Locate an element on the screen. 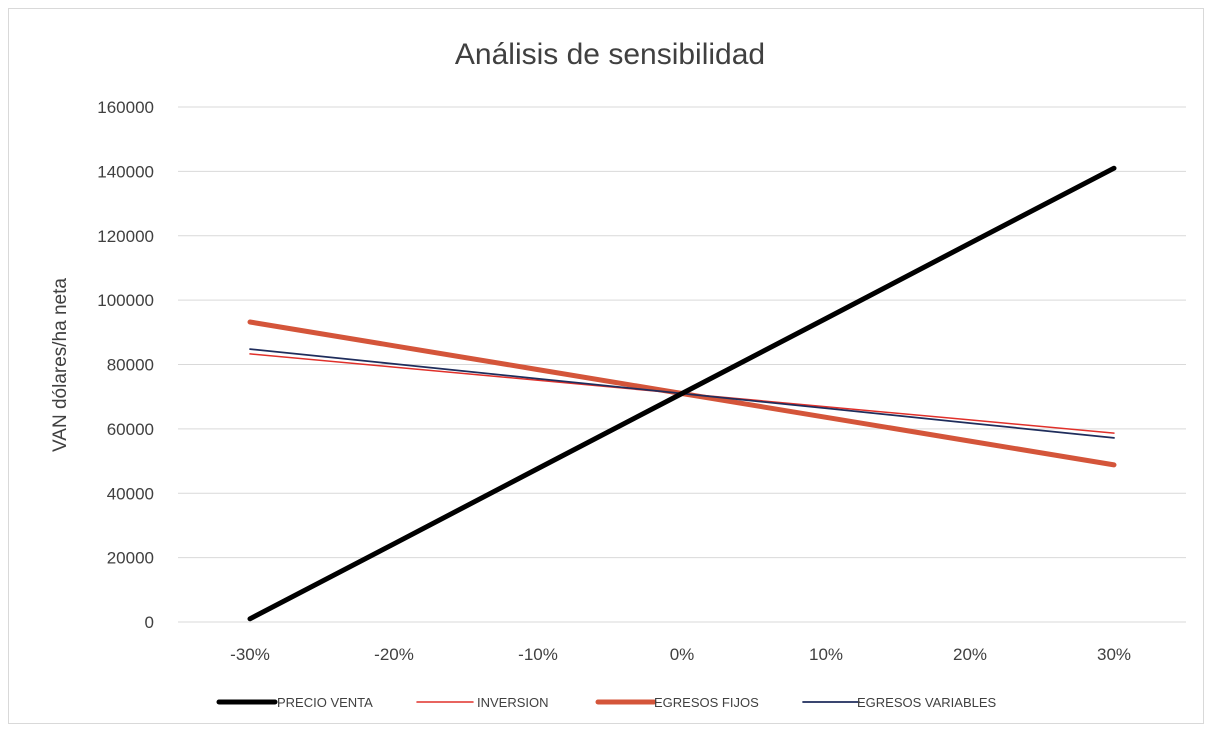 The image size is (1213, 733). legend-label: INVERSION is located at coordinates (513, 702).